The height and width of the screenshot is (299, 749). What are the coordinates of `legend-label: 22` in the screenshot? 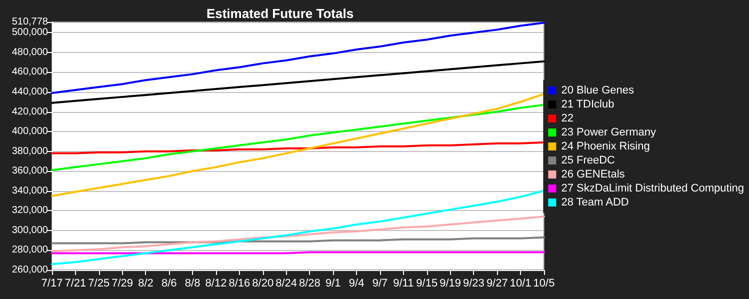 It's located at (567, 118).